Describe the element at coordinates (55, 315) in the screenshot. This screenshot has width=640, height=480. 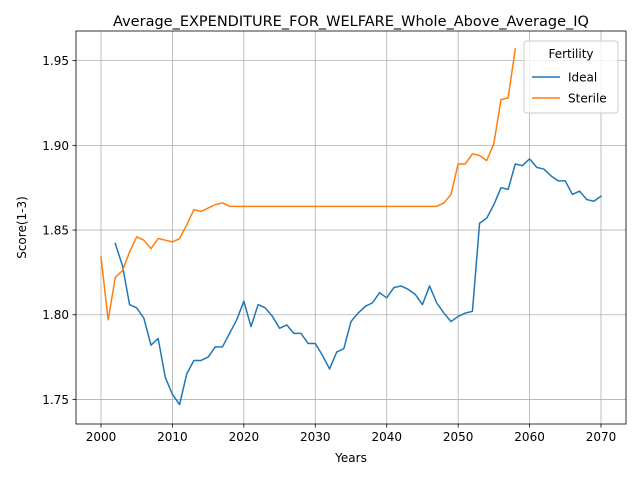
I see `y-tick-label: 1.80` at that location.